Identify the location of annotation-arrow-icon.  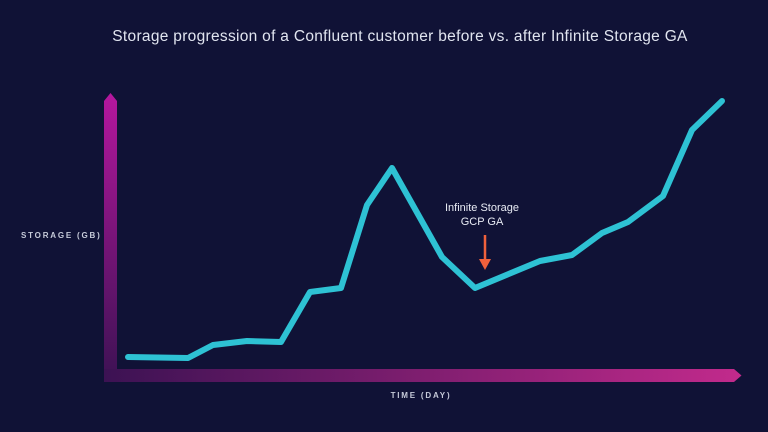
(485, 252).